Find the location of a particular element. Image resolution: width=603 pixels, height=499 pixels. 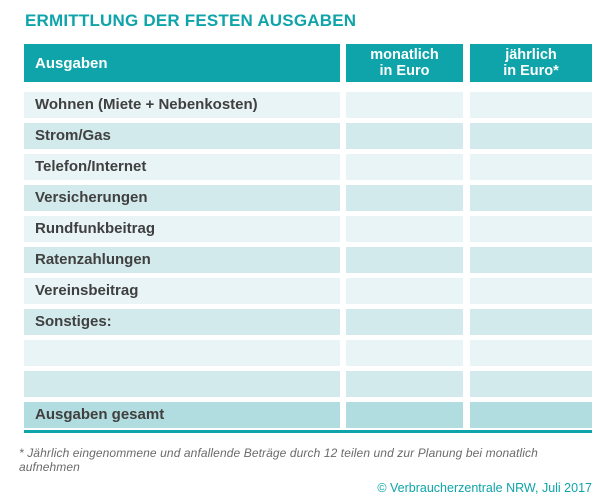

table-row: Rundfunkbeitrag is located at coordinates (308, 229).